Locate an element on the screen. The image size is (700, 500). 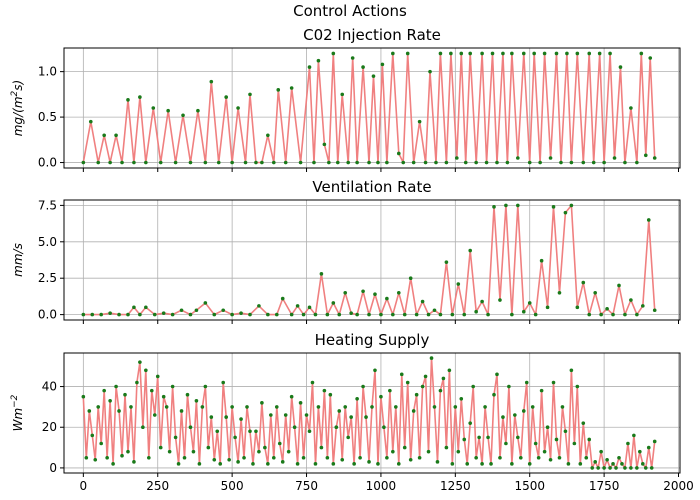
y-tick-label: 0.0 is located at coordinates (47, 163).